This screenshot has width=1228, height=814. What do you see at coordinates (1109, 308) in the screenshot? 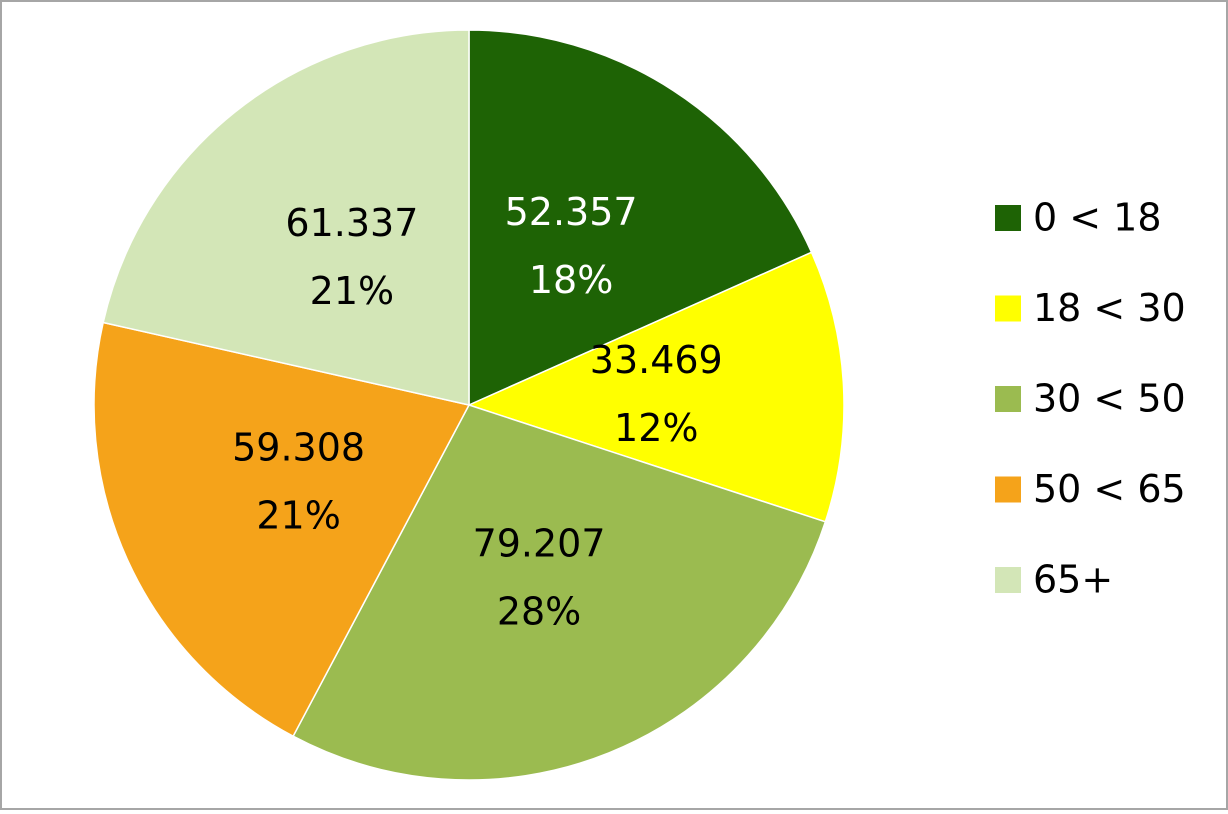
I see `legend-label: 18 < 30` at bounding box center [1109, 308].